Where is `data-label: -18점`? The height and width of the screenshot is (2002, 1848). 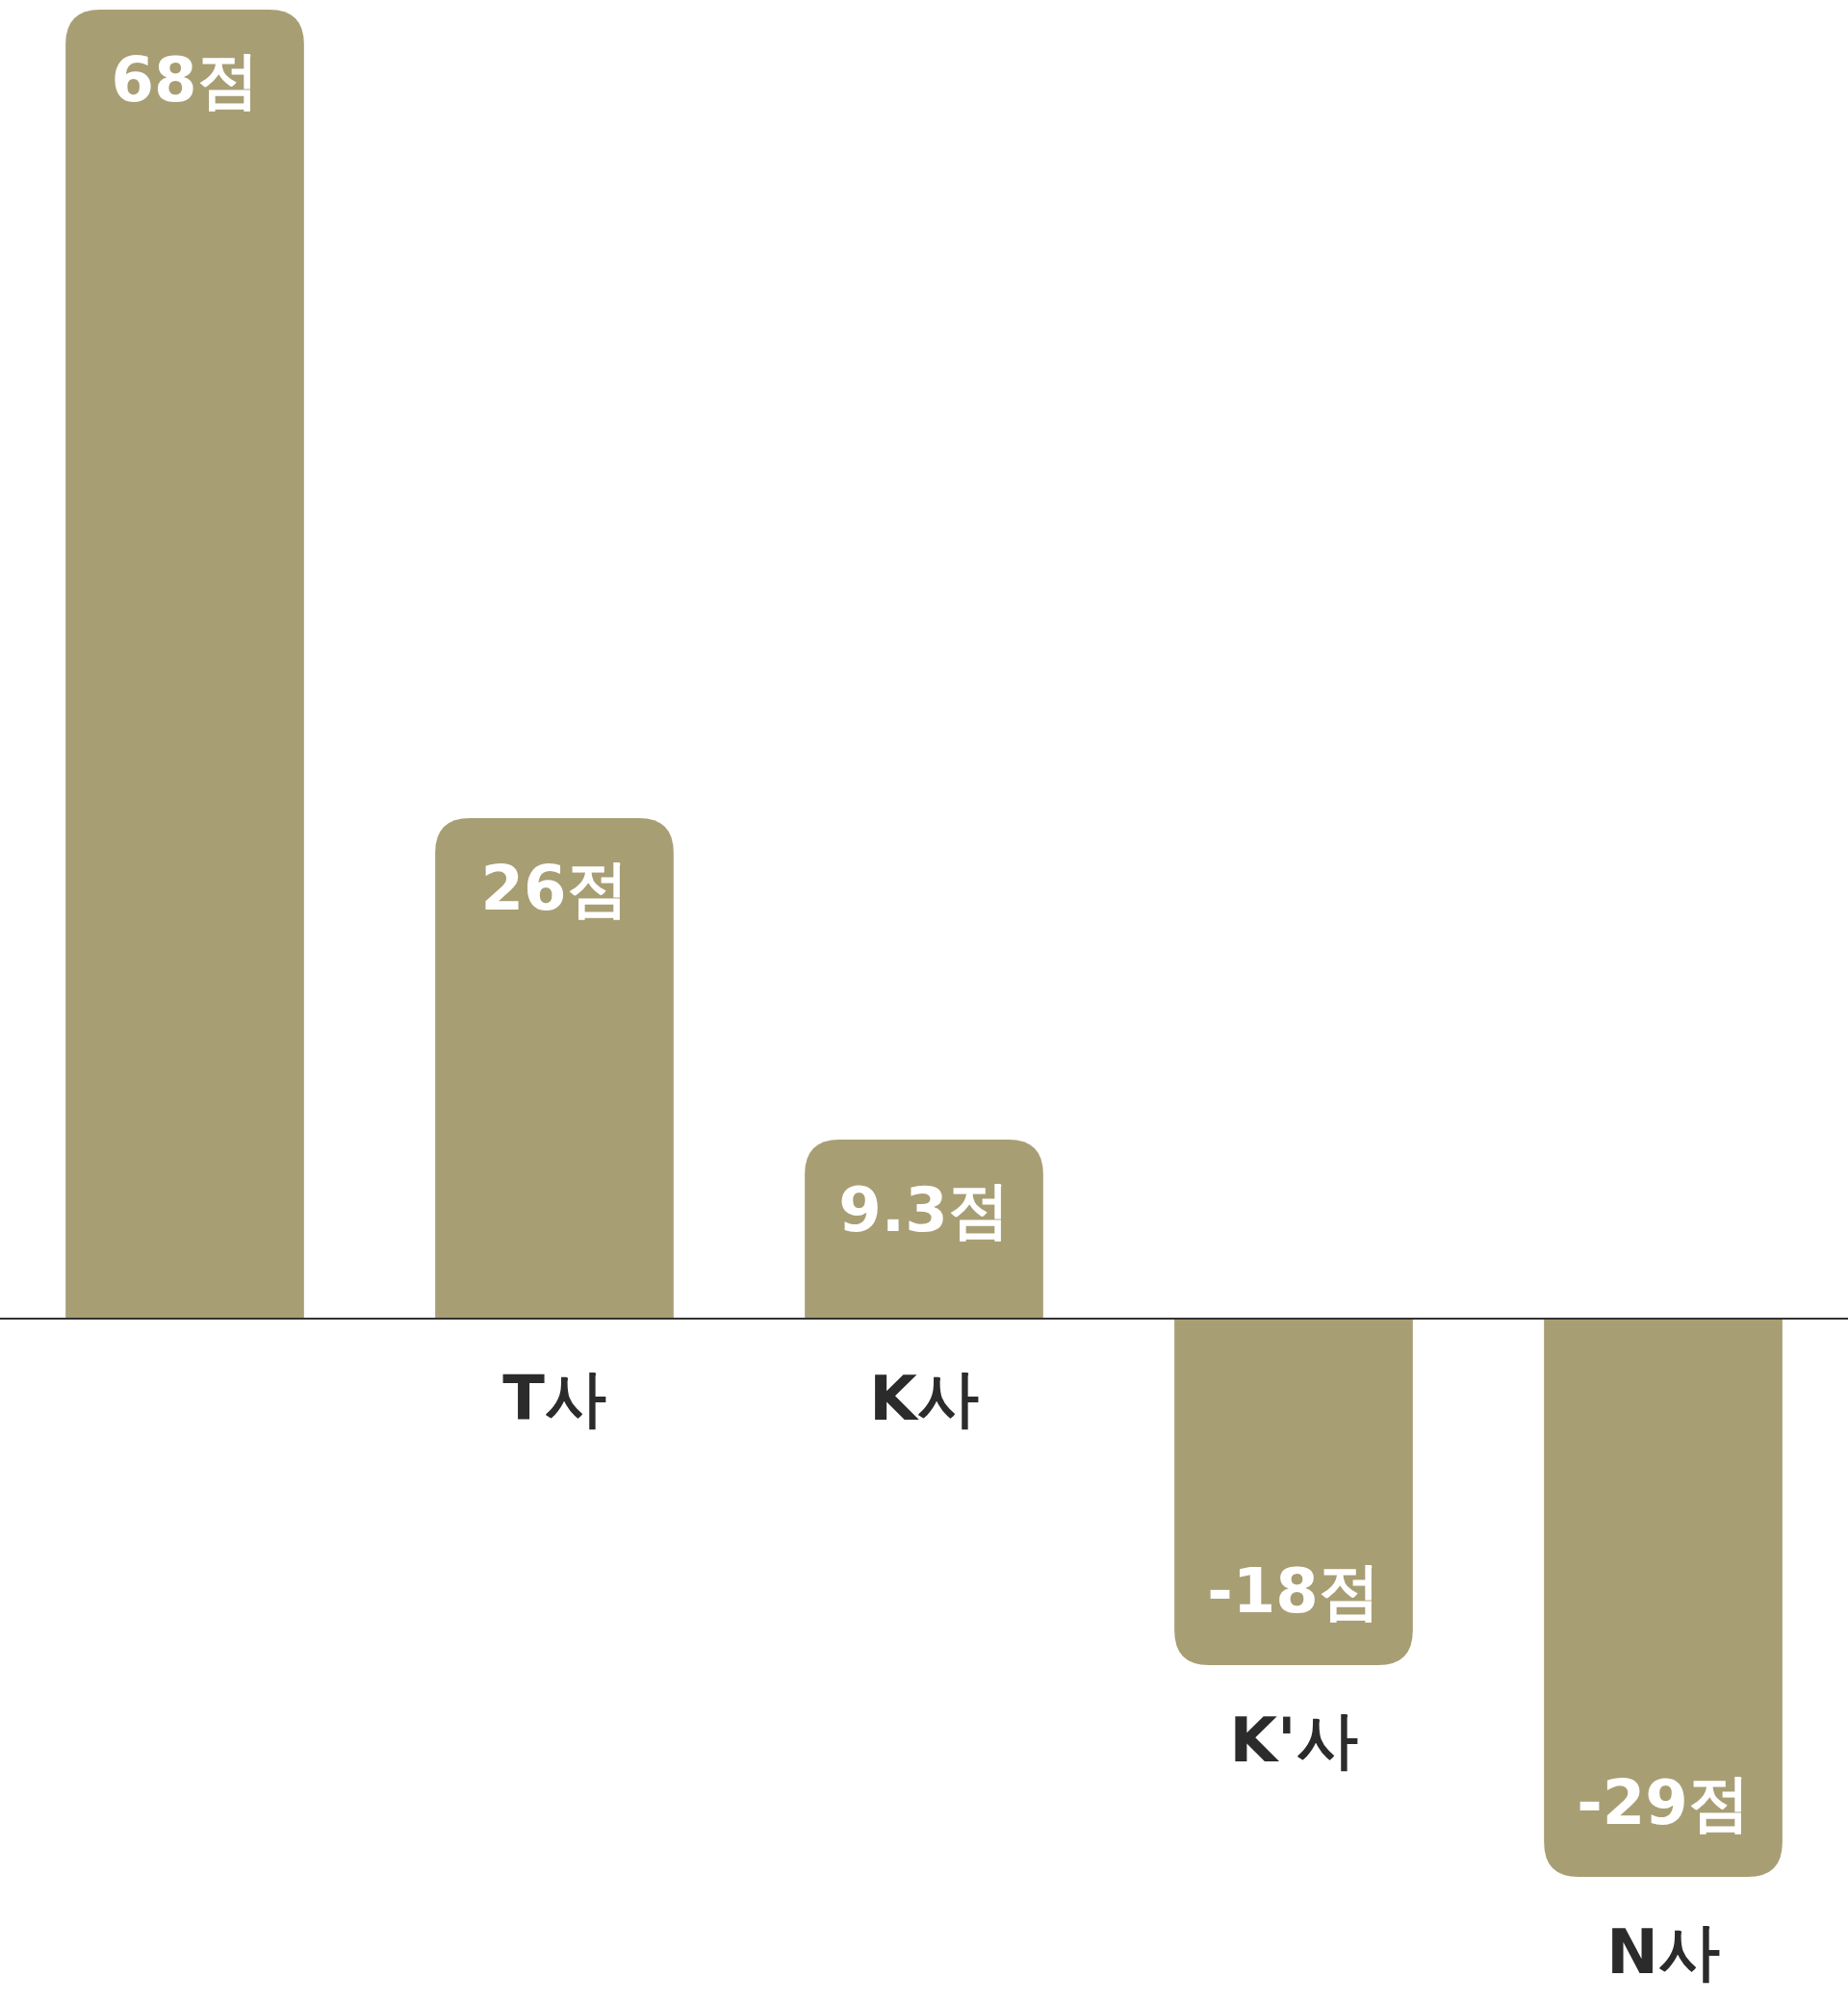 data-label: -18점 is located at coordinates (1293, 1591).